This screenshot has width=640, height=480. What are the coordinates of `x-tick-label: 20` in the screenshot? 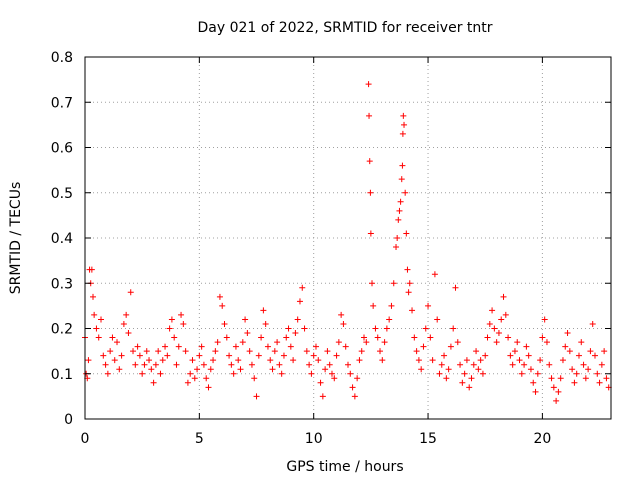 It's located at (542, 439).